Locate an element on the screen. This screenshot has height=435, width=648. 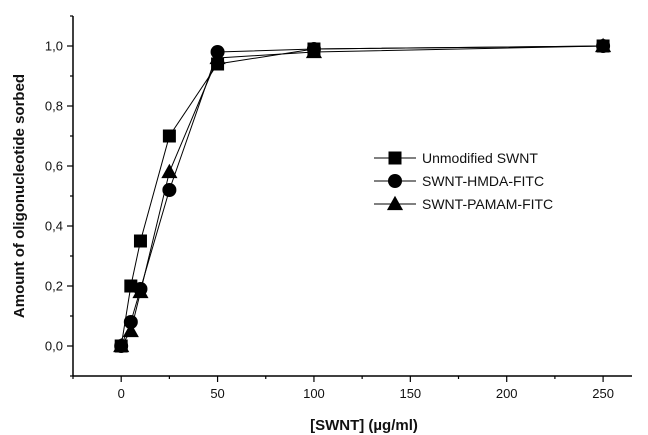
legend-label: Unmodified SWNT is located at coordinates (480, 158).